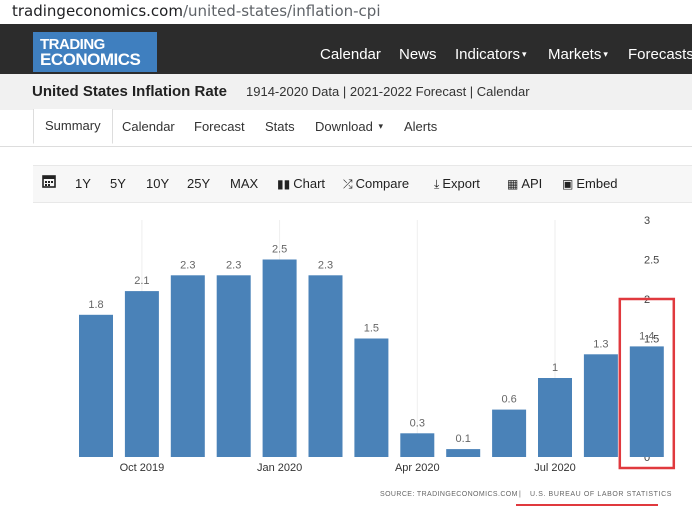  I want to click on image-icon: ▣, so click(568, 184).